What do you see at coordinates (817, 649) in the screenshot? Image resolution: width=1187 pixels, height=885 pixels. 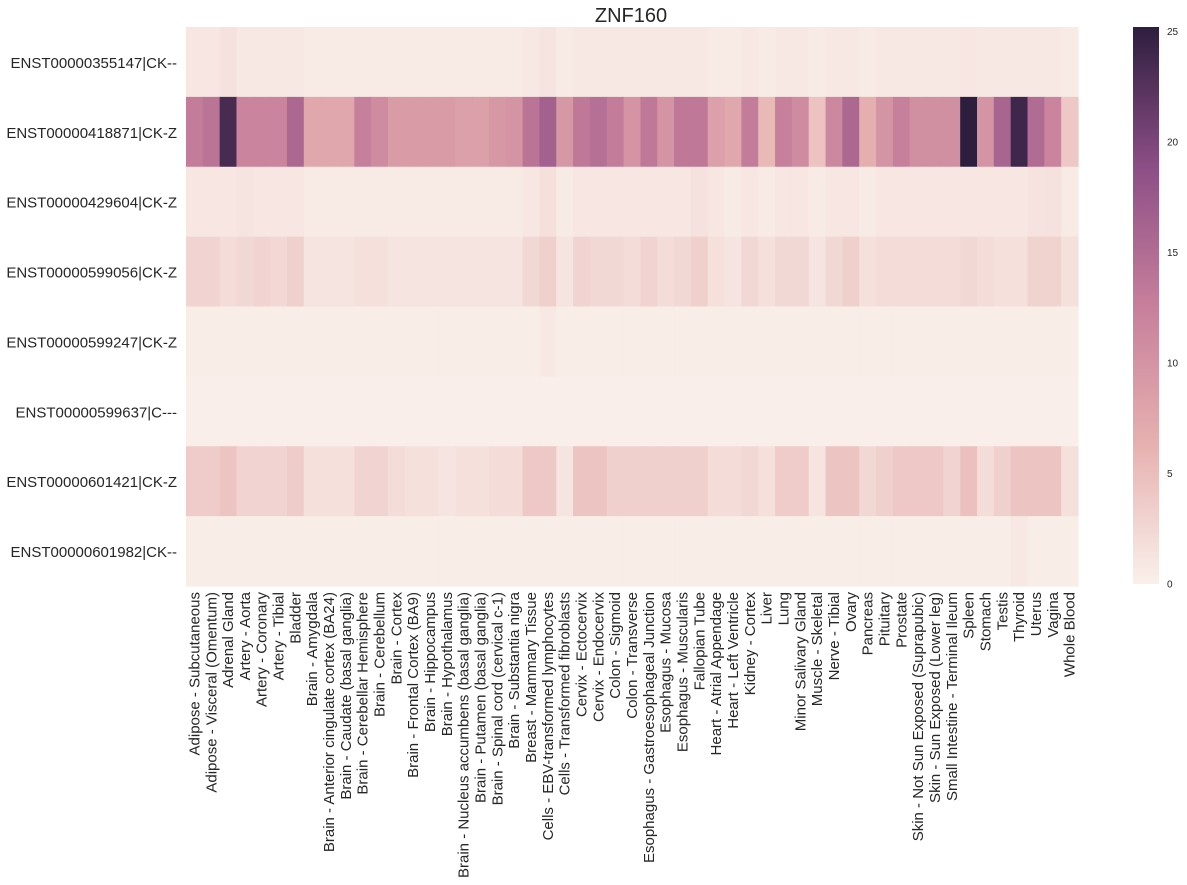 I see `column-label: Muscle - Skeletal` at bounding box center [817, 649].